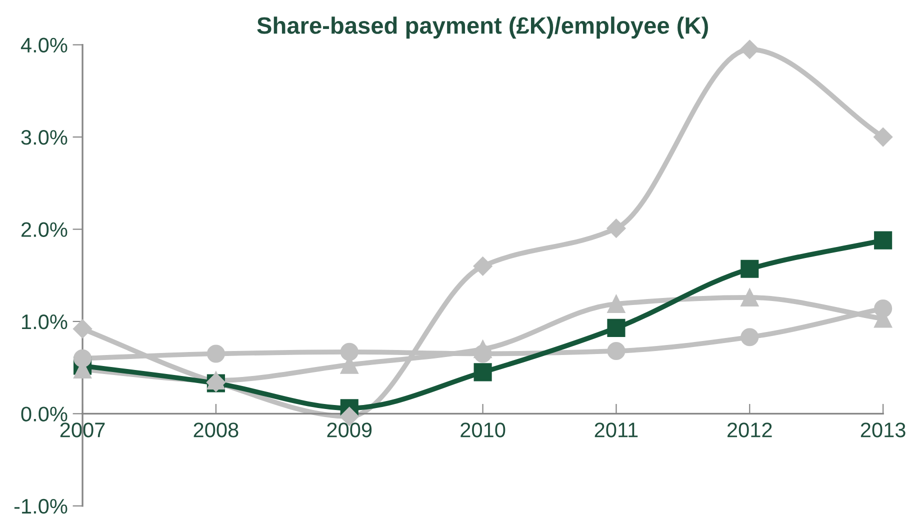 The height and width of the screenshot is (527, 917). What do you see at coordinates (44, 137) in the screenshot?
I see `y-tick-label: 3.0%` at bounding box center [44, 137].